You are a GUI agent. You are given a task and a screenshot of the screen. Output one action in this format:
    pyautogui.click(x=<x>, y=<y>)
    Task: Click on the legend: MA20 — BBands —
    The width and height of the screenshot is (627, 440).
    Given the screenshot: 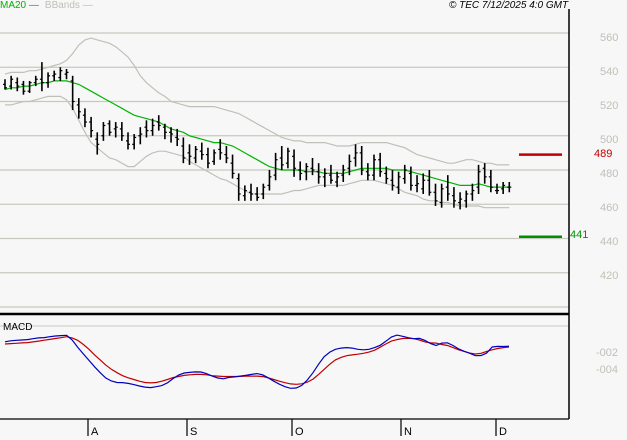 What is the action you would take?
    pyautogui.click(x=46, y=5)
    